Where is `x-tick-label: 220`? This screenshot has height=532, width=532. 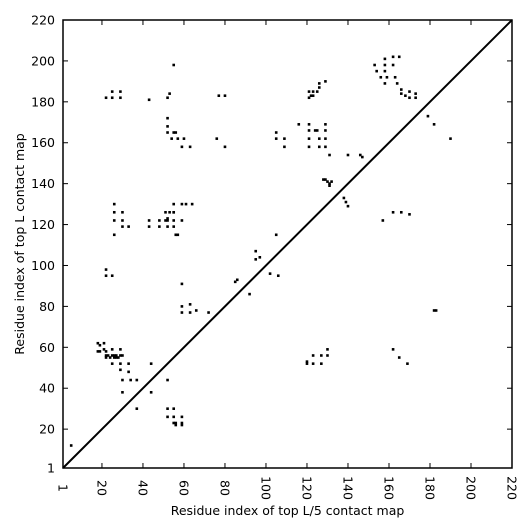
x-tick-label: 220 is located at coordinates (512, 488).